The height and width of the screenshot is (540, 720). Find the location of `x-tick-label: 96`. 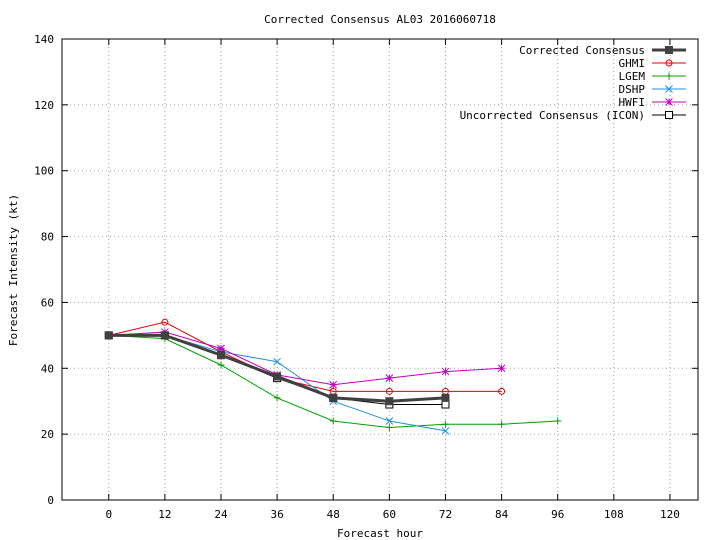

x-tick-label: 96 is located at coordinates (557, 514).